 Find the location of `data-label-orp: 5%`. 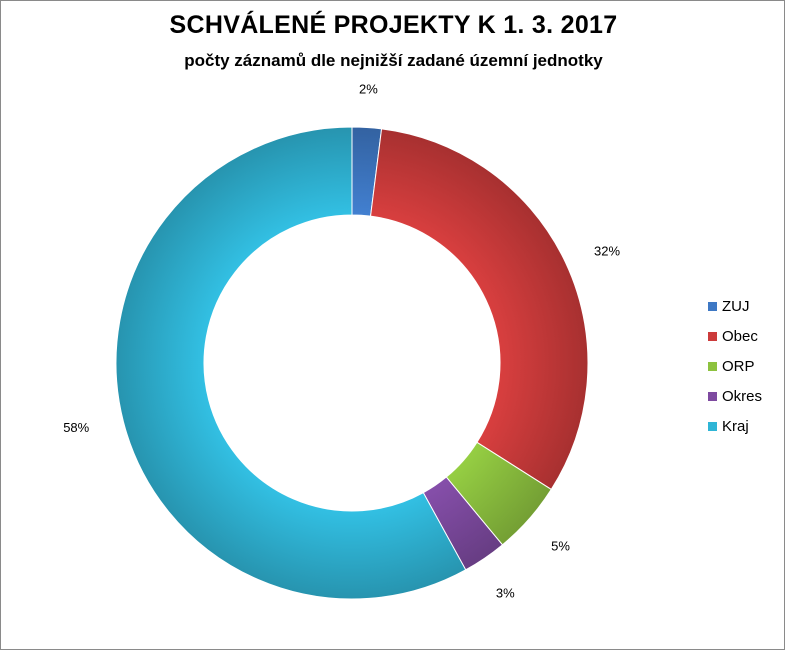

data-label-orp: 5% is located at coordinates (560, 545).